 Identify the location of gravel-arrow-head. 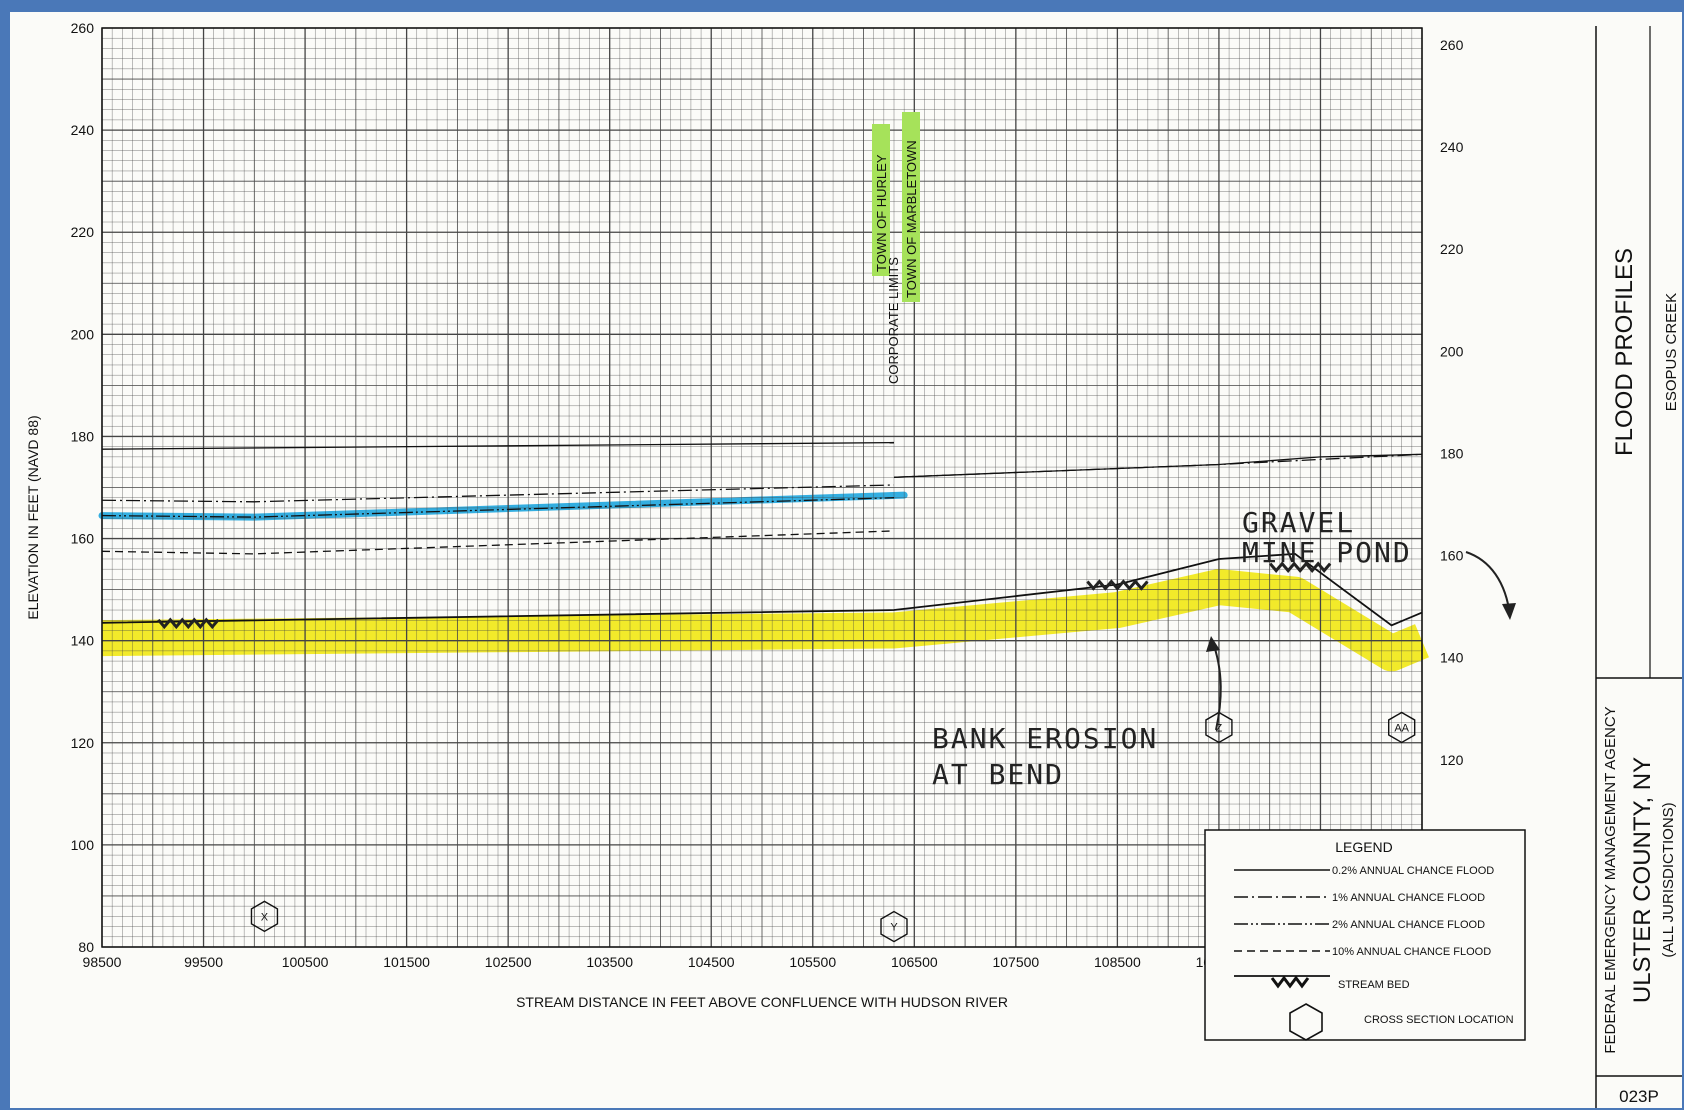
(1509, 611).